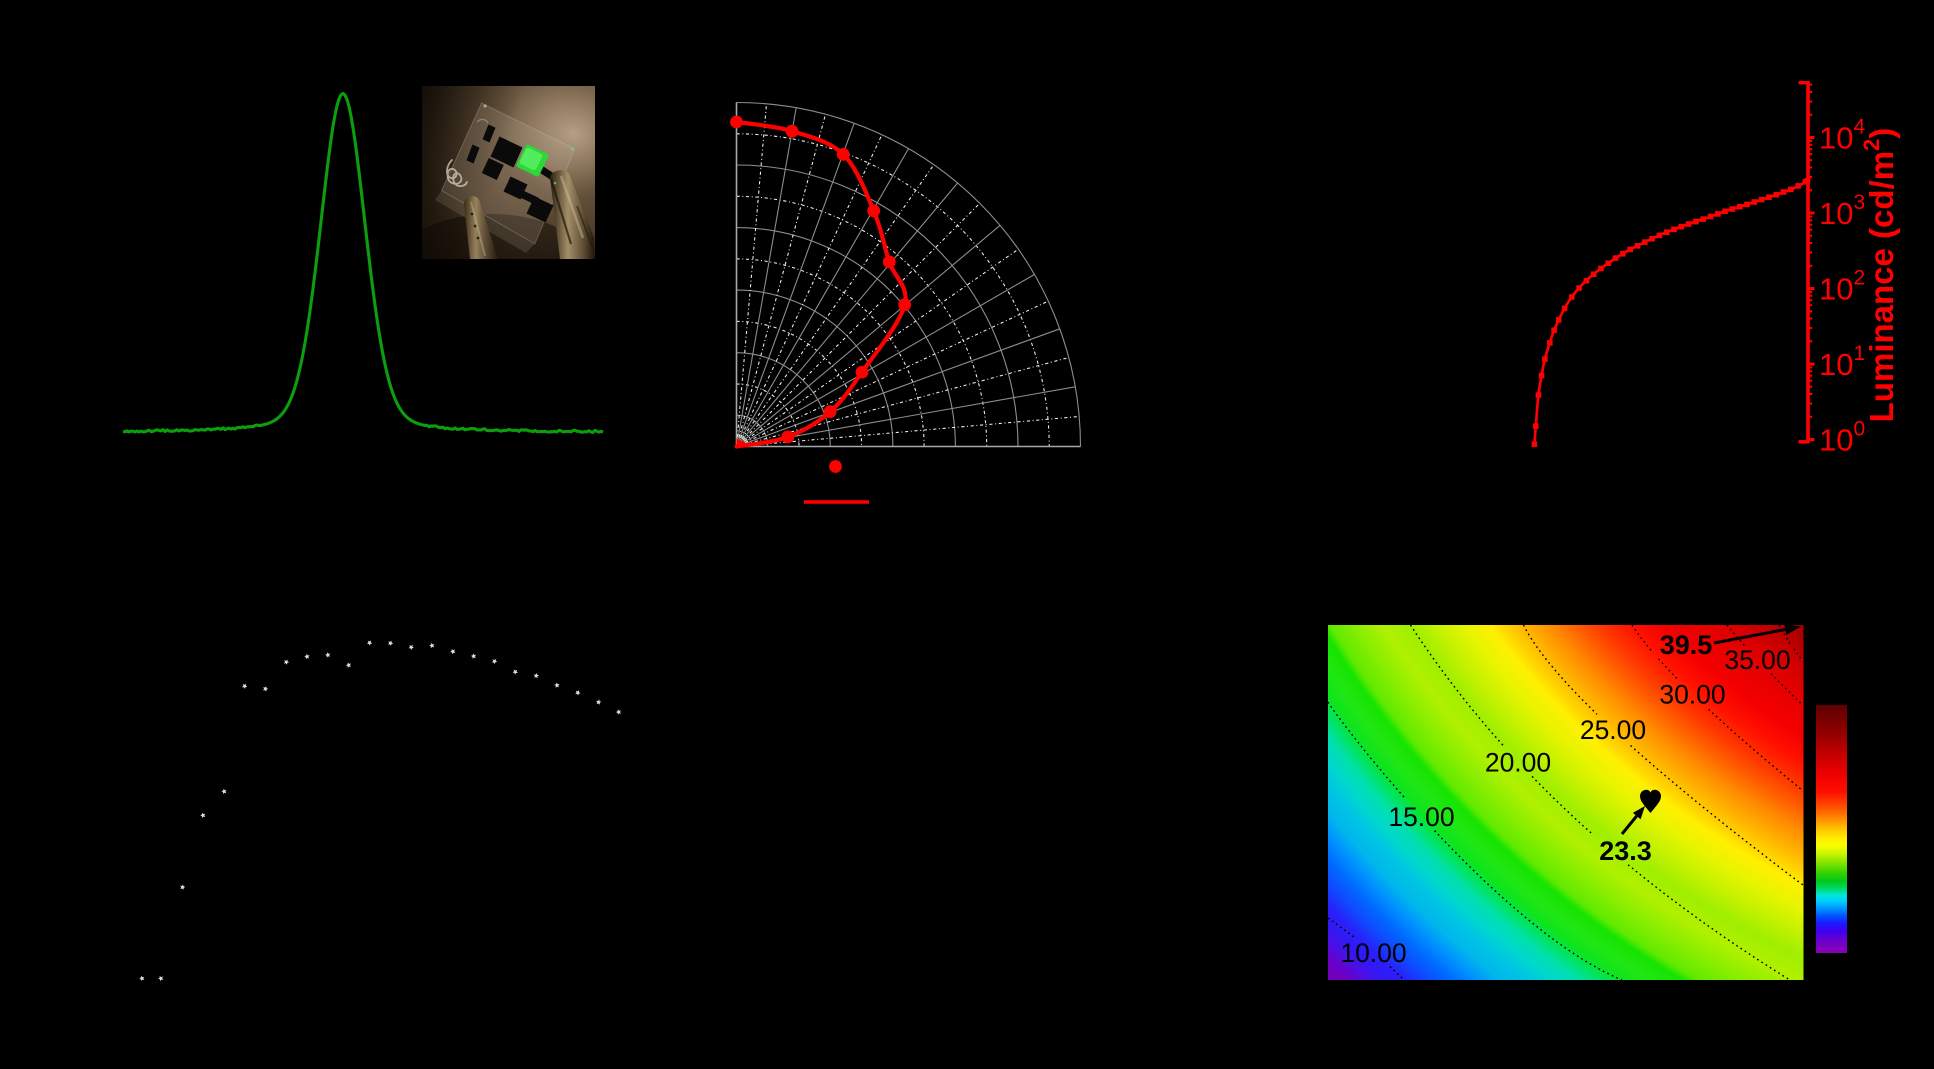  Describe the element at coordinates (1686, 645) in the screenshot. I see `svg-text: 39.5` at that location.